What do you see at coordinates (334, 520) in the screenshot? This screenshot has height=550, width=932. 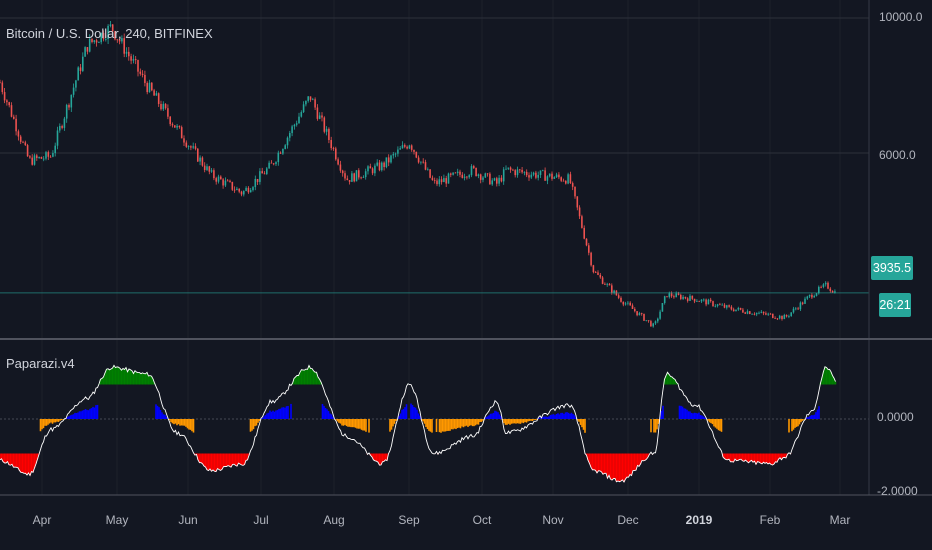 I see `time-axis-label: Aug` at bounding box center [334, 520].